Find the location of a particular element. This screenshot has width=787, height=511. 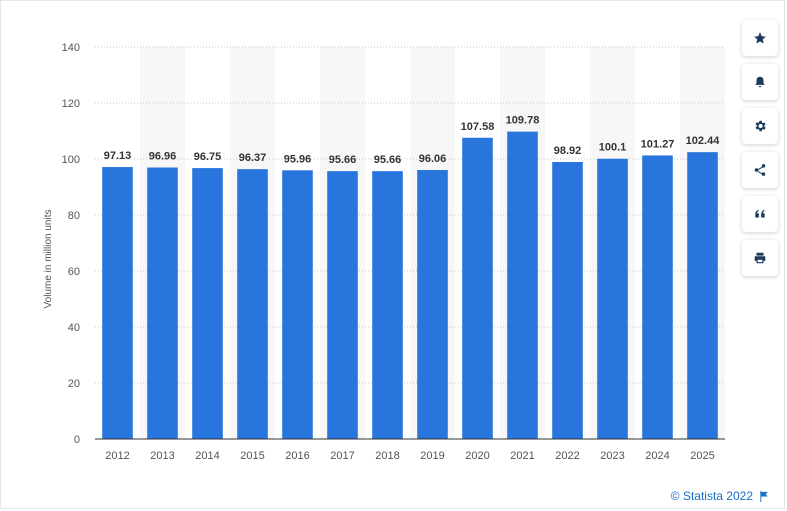

share-icon is located at coordinates (760, 170).